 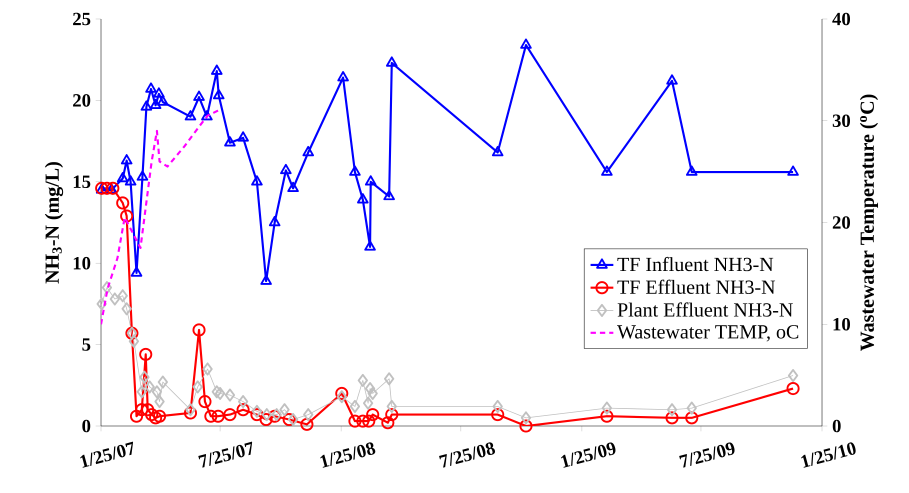 What do you see at coordinates (348, 455) in the screenshot?
I see `x-tick-label: 1/25/08` at bounding box center [348, 455].